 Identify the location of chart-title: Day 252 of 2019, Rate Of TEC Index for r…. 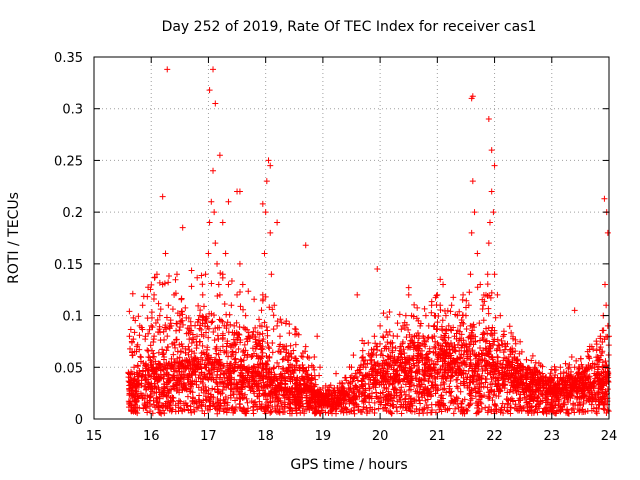
(349, 27).